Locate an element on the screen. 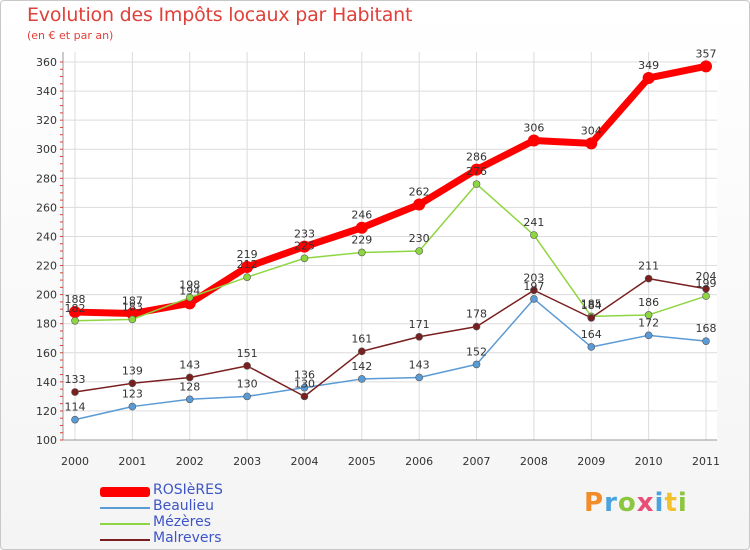 This screenshot has height=550, width=750. legend-label: Mézères is located at coordinates (182, 522).